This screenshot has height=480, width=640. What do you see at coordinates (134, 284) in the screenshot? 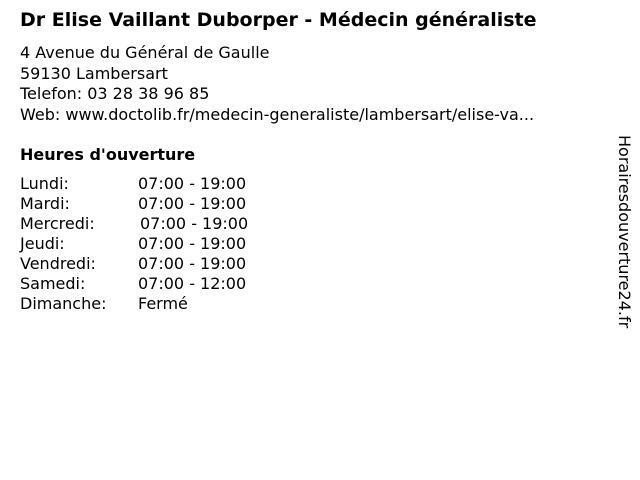
I see `hours-row: Samedi: 07:00 - 12:00` at bounding box center [134, 284].